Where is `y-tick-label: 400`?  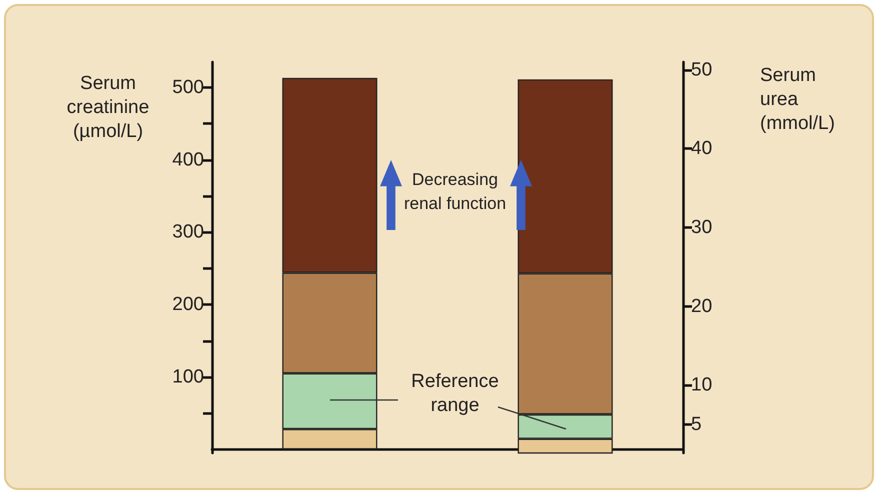 y-tick-label: 400 is located at coordinates (188, 159).